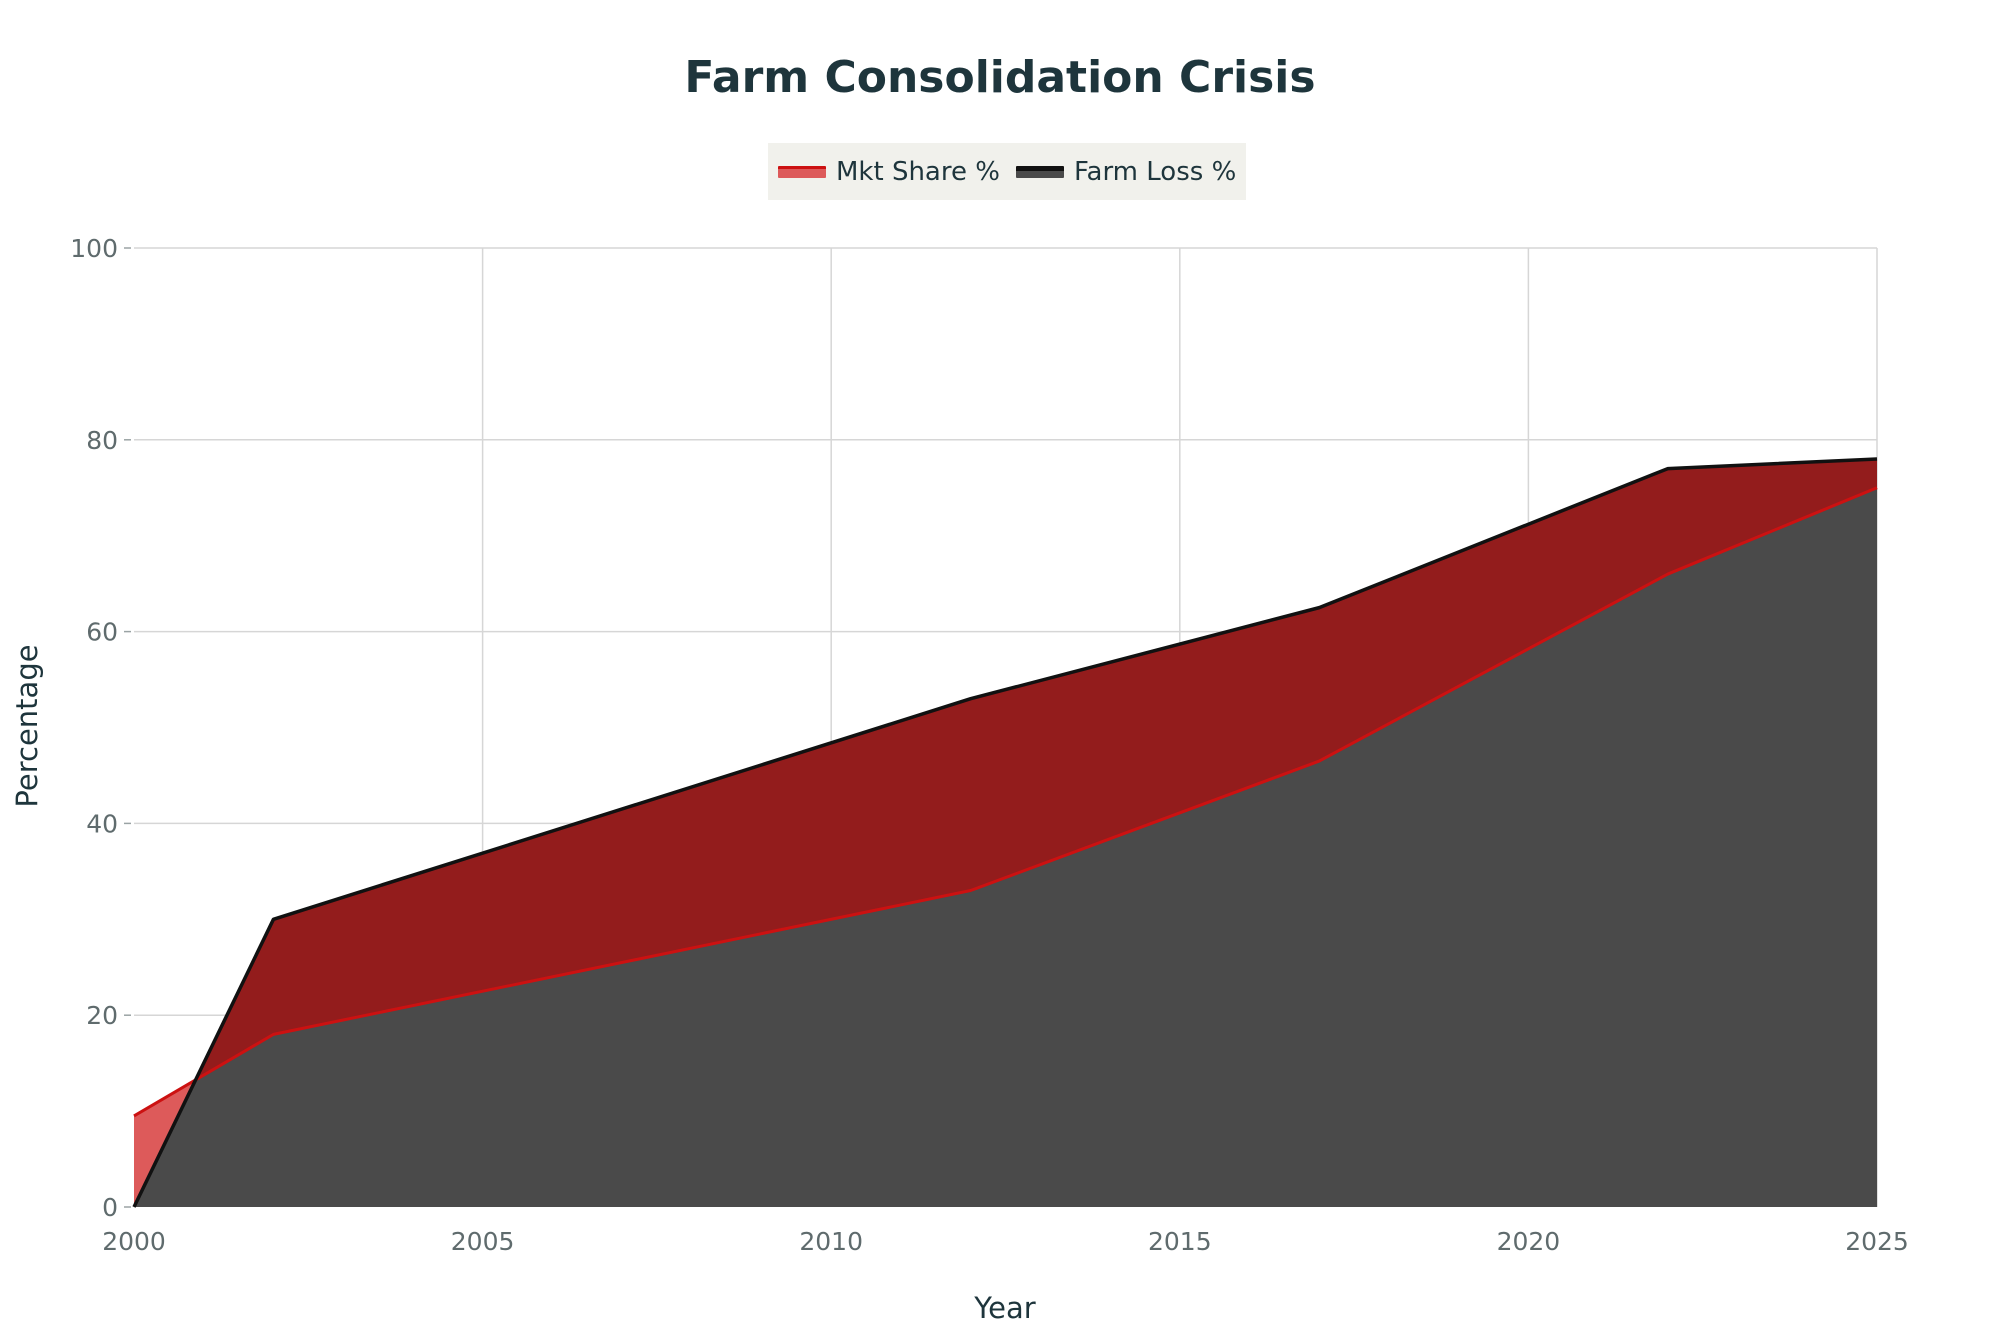 The width and height of the screenshot is (2000, 1333). I want to click on y-axis-title: Percentage, so click(27, 725).